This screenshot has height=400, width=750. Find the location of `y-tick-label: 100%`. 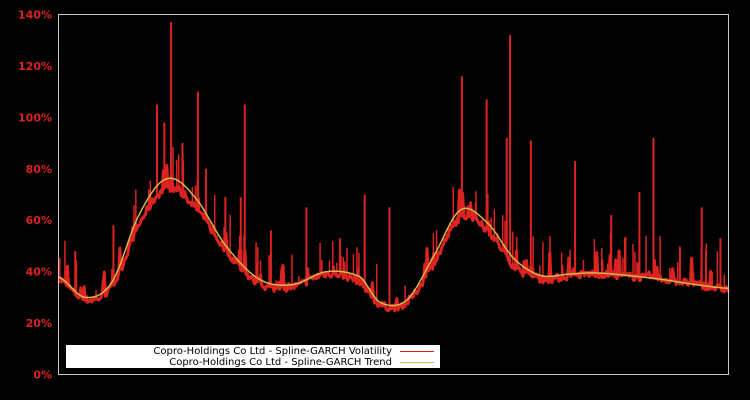

y-tick-label: 100% is located at coordinates (35, 117).